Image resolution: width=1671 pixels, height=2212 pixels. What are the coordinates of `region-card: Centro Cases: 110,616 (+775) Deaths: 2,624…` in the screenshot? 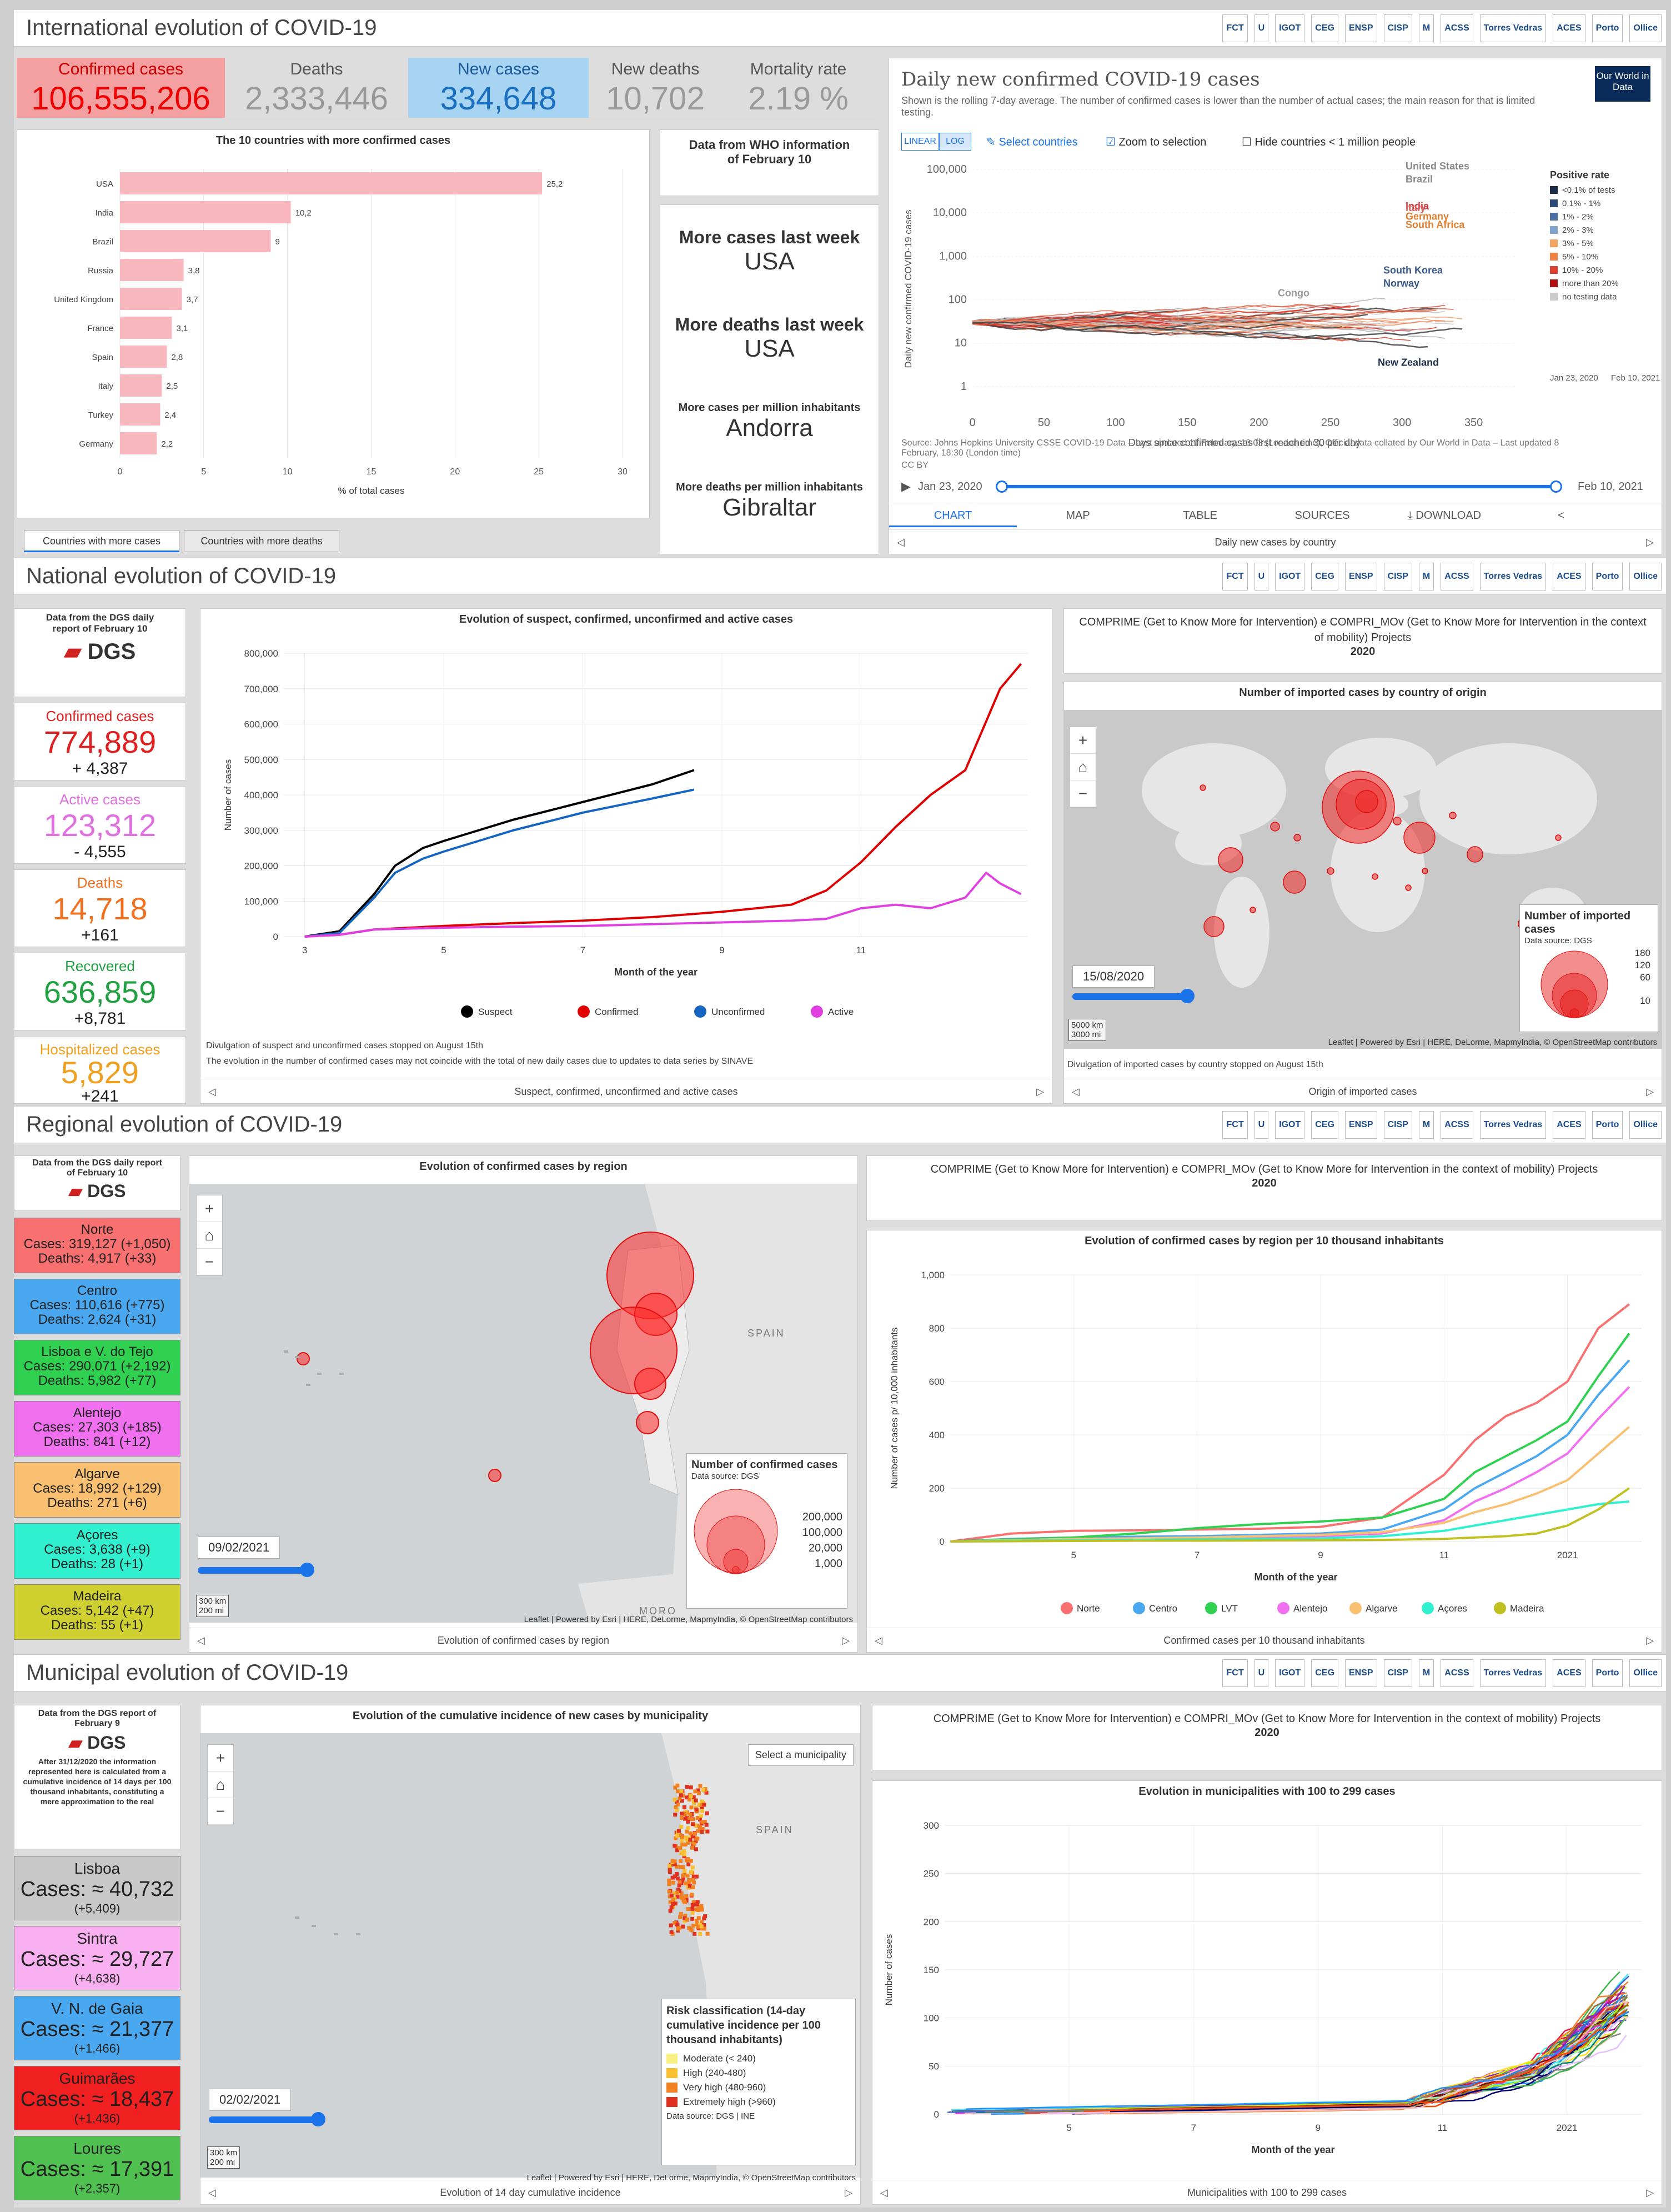 It's located at (97, 1306).